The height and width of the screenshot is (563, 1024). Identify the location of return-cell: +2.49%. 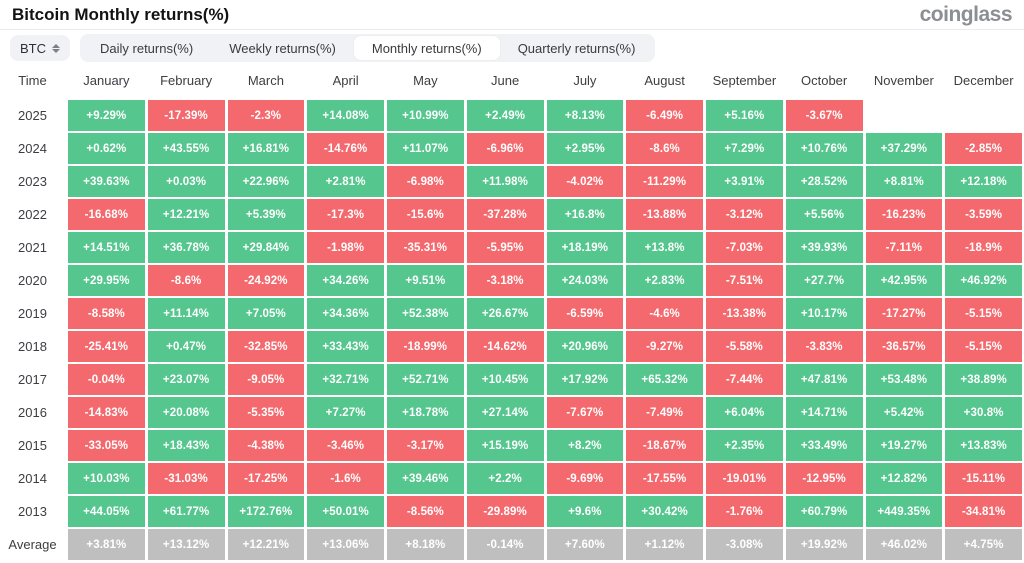
(505, 115).